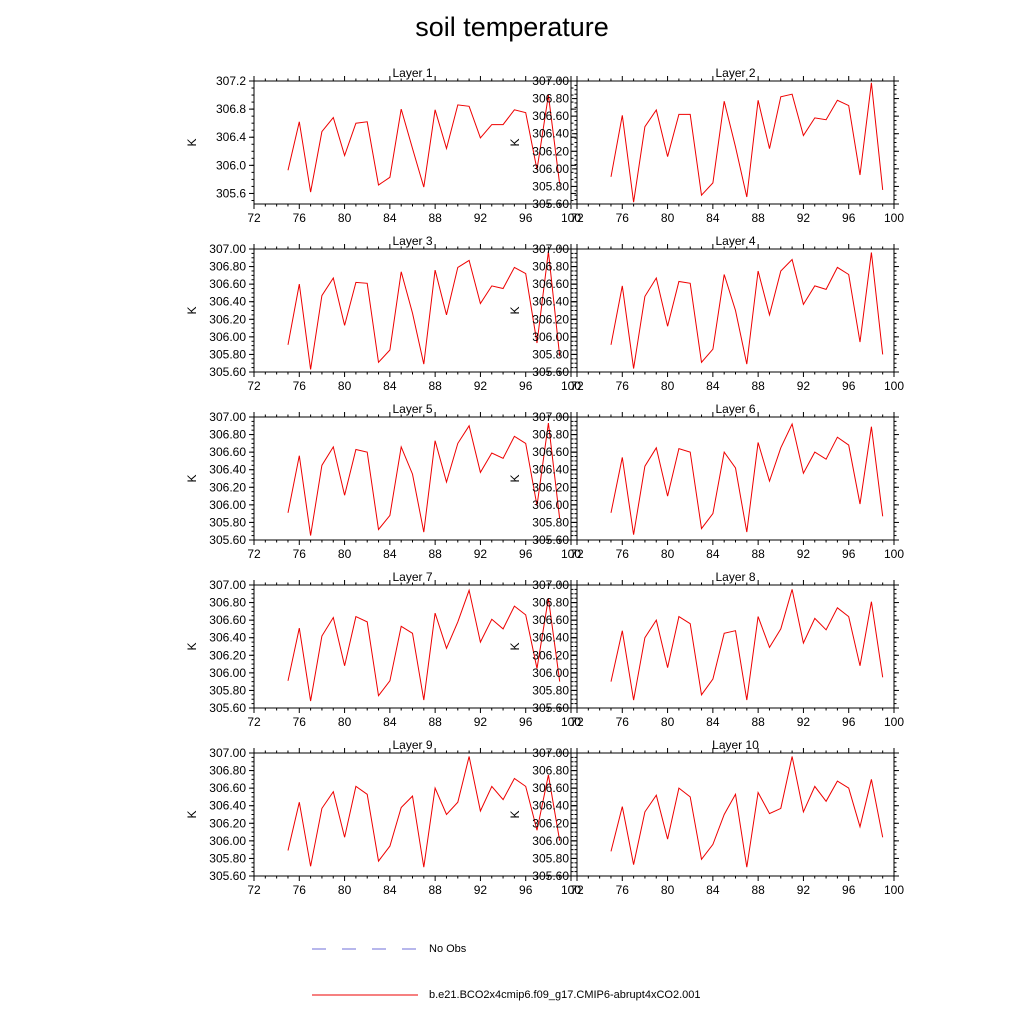 The image size is (1024, 1024). Describe the element at coordinates (735, 241) in the screenshot. I see `panel-title: Layer 4` at that location.